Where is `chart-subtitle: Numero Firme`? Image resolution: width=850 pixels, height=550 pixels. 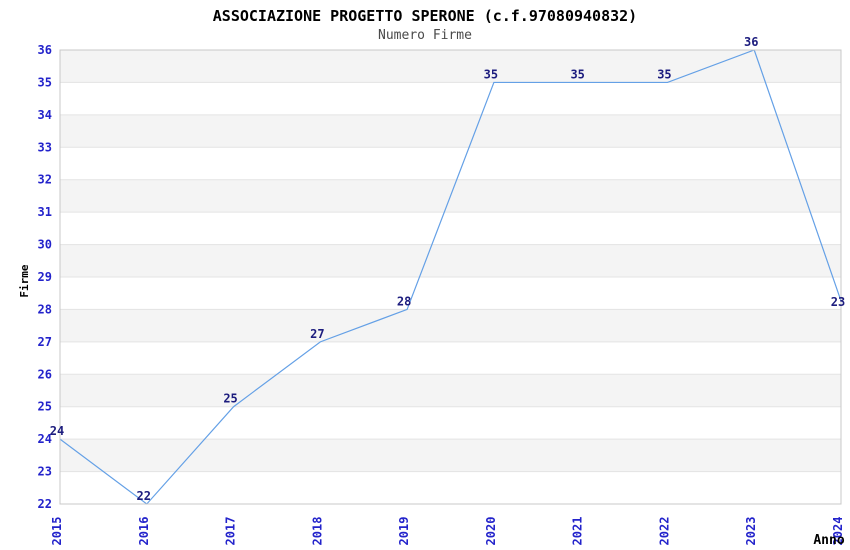
chart-subtitle: Numero Firme is located at coordinates (425, 35).